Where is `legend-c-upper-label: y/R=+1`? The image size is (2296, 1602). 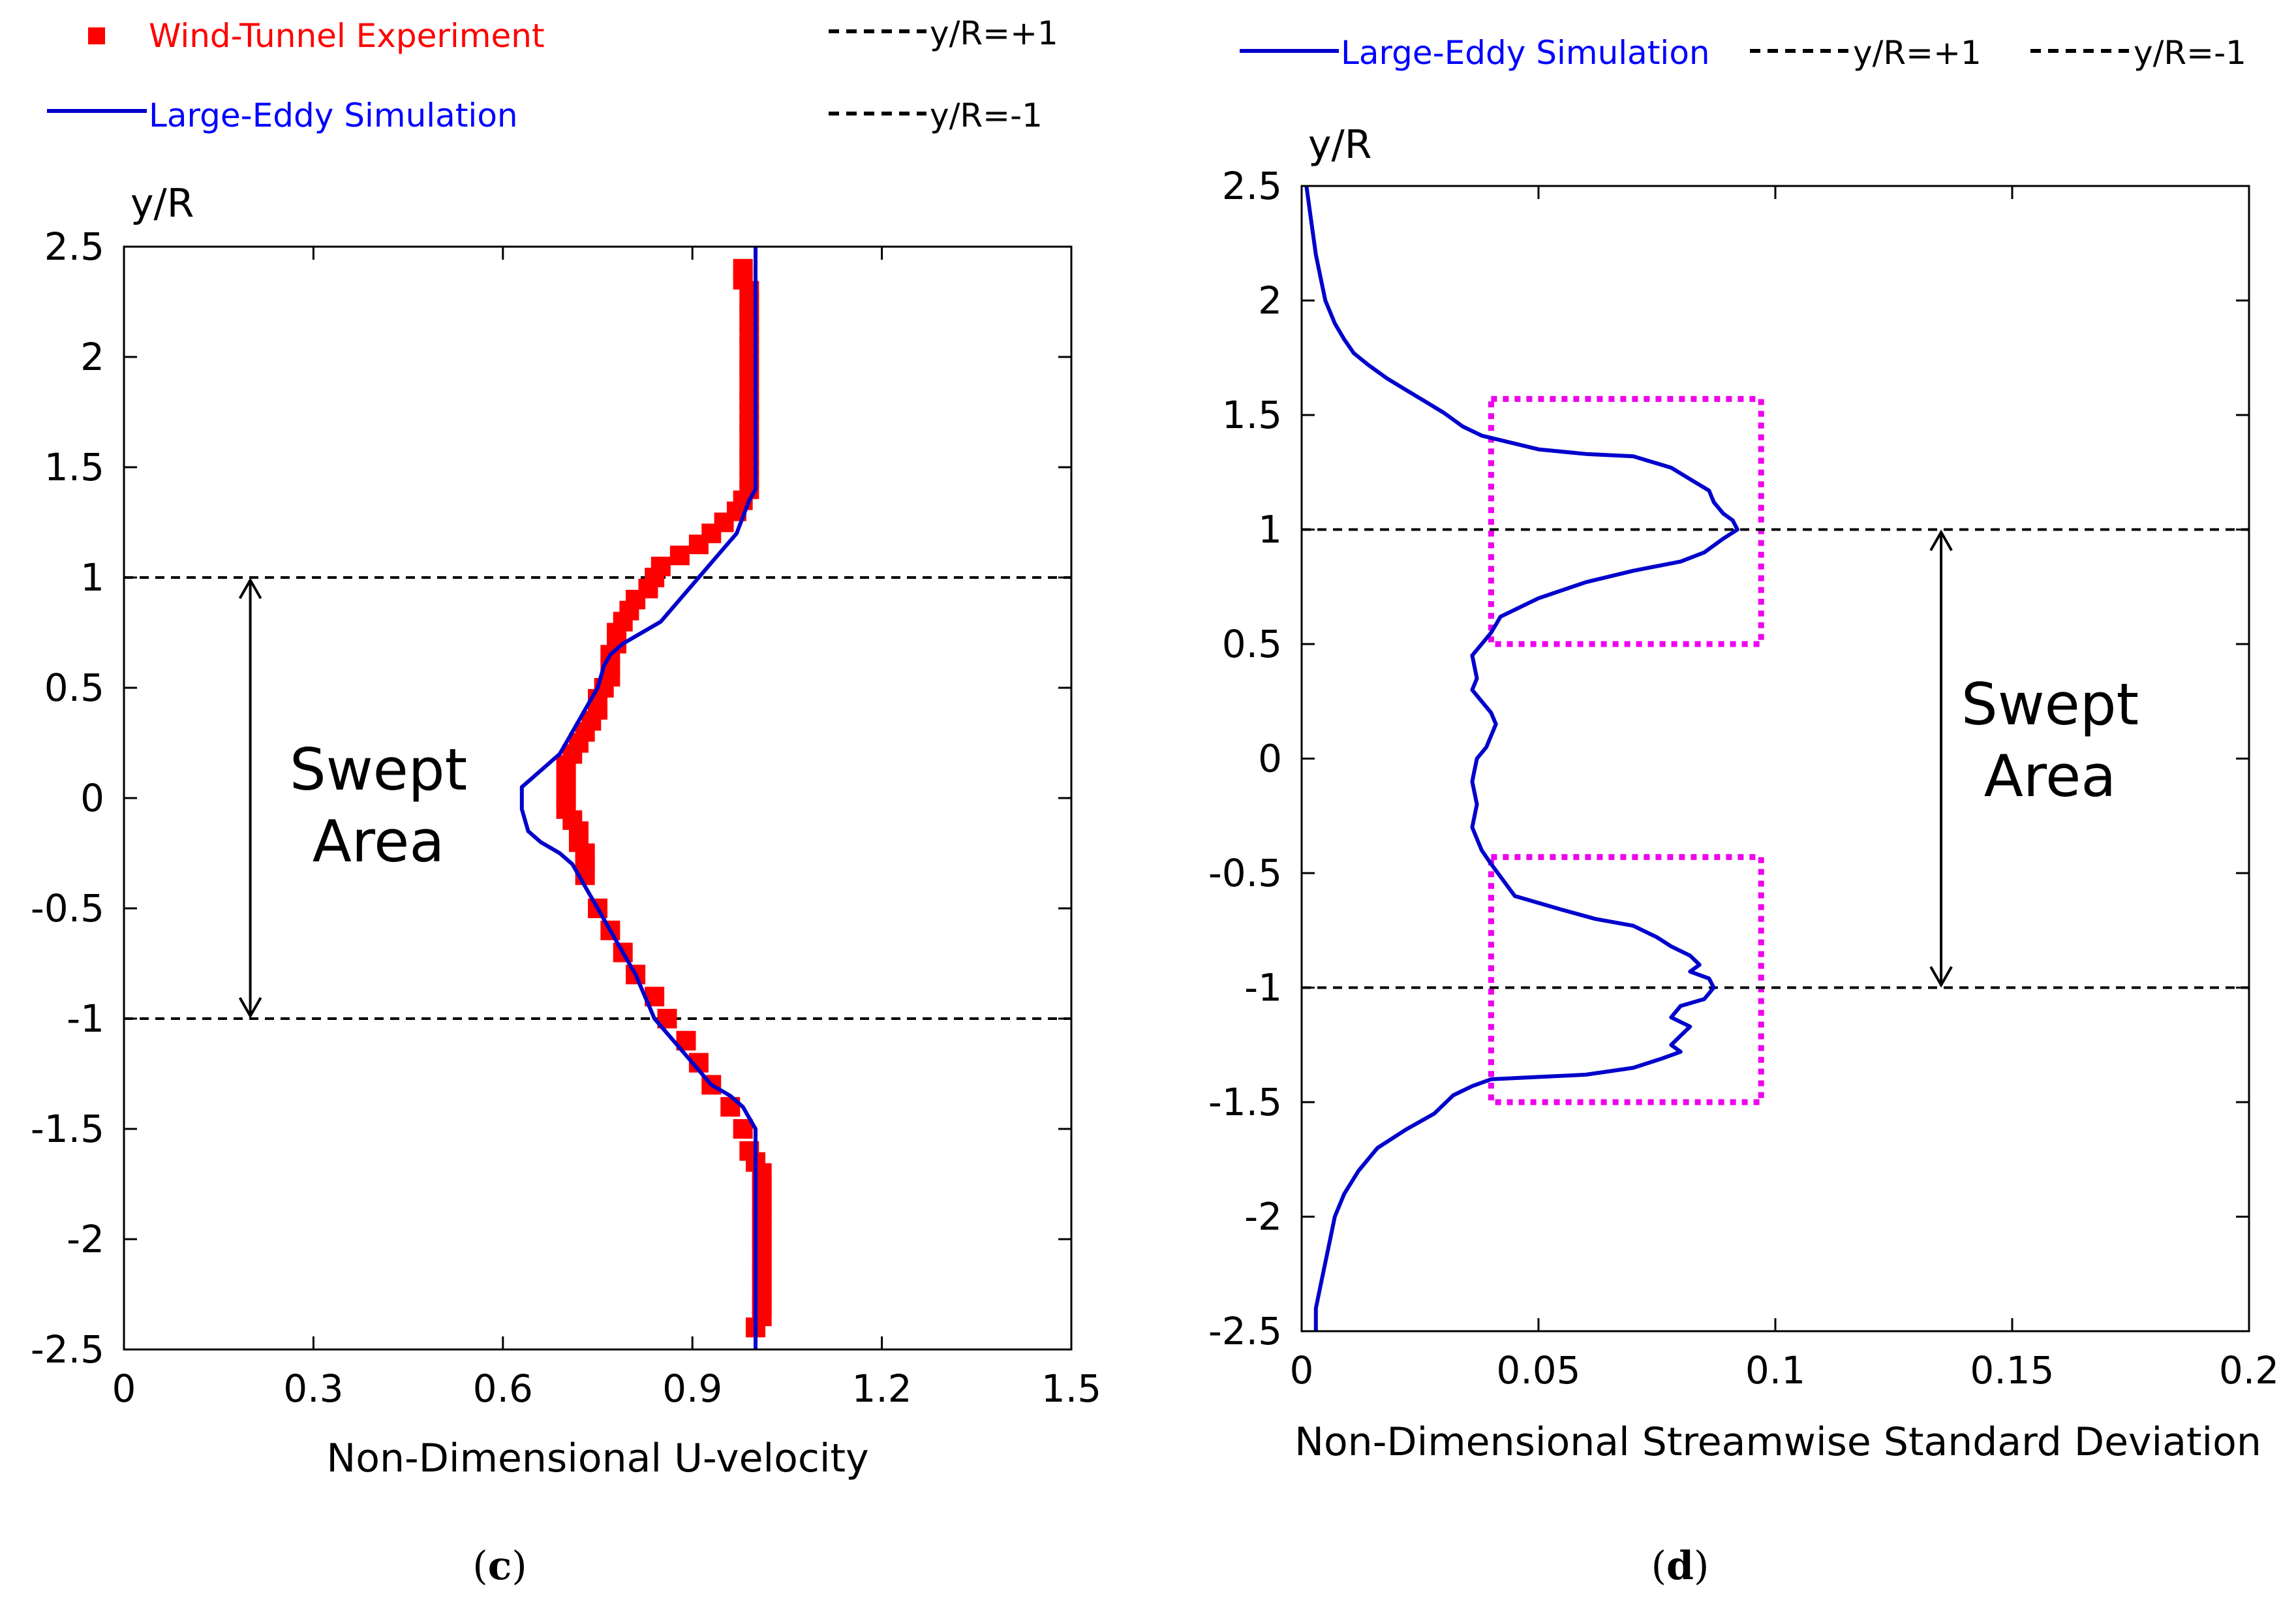
legend-c-upper-label: y/R=+1 is located at coordinates (994, 33).